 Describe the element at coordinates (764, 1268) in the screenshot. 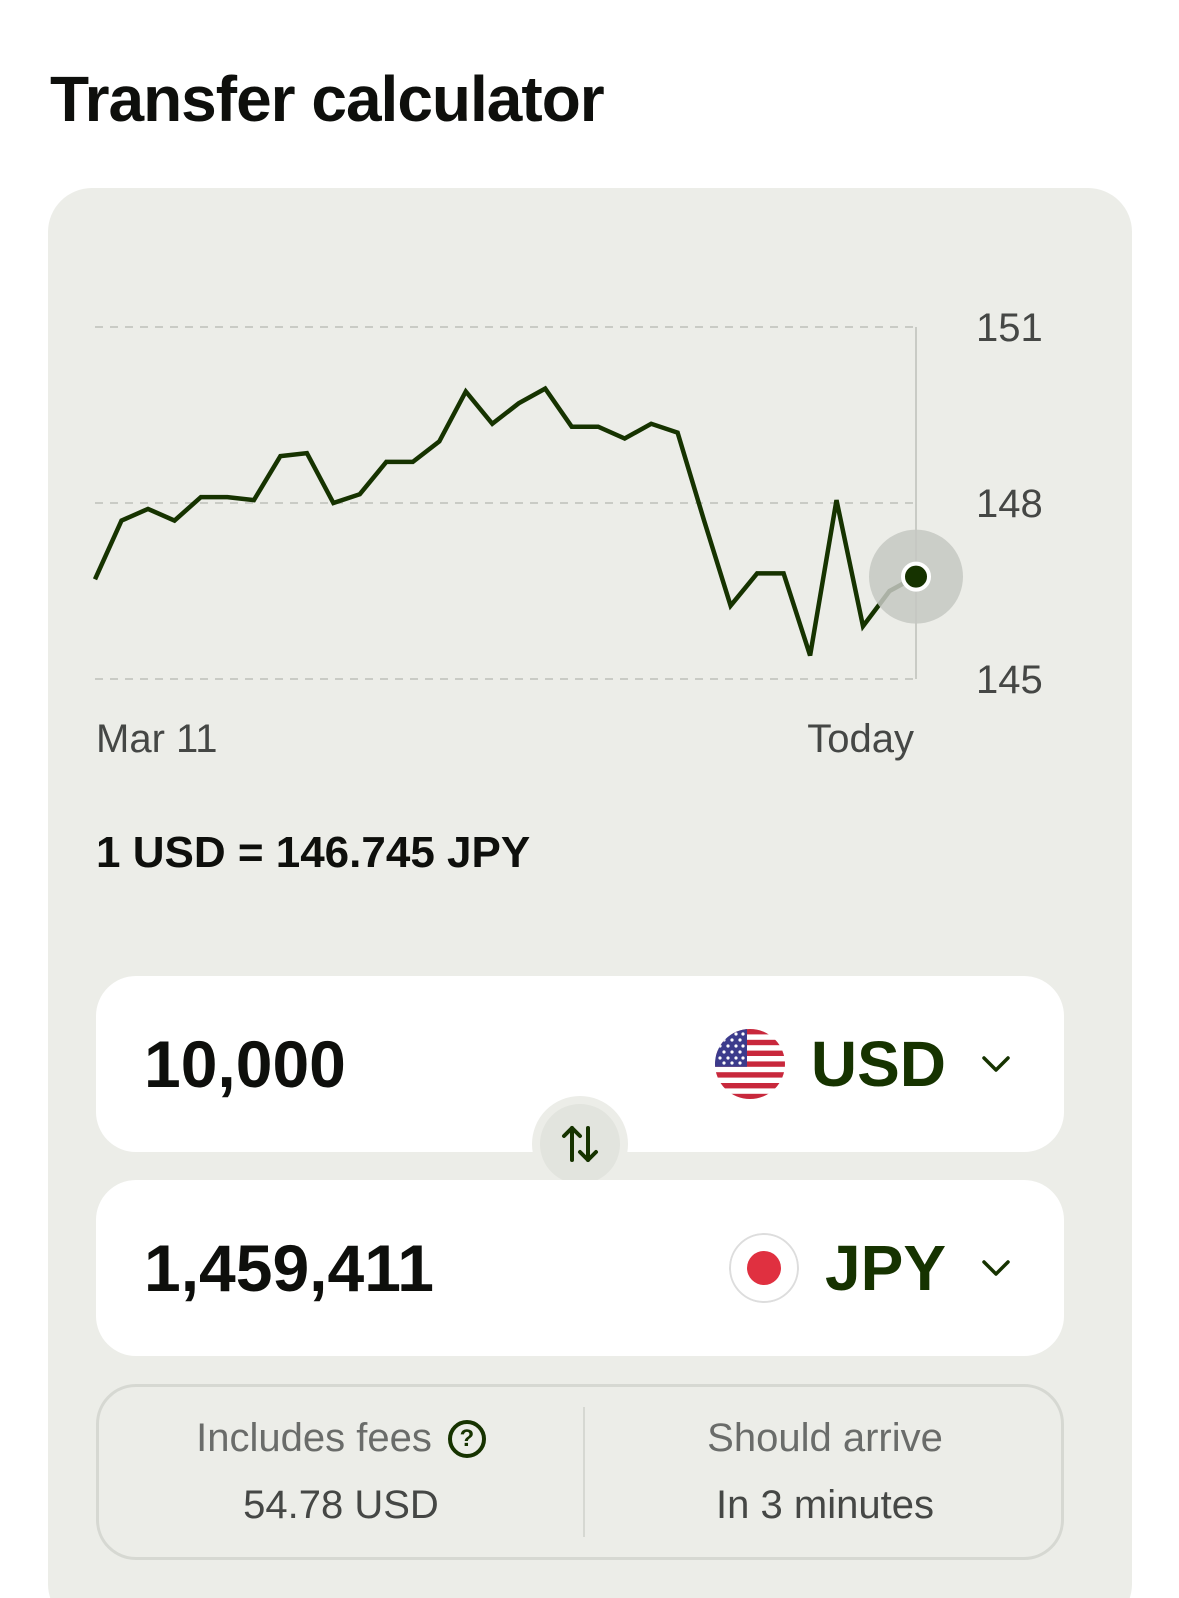

I see `japan-flag-icon` at that location.